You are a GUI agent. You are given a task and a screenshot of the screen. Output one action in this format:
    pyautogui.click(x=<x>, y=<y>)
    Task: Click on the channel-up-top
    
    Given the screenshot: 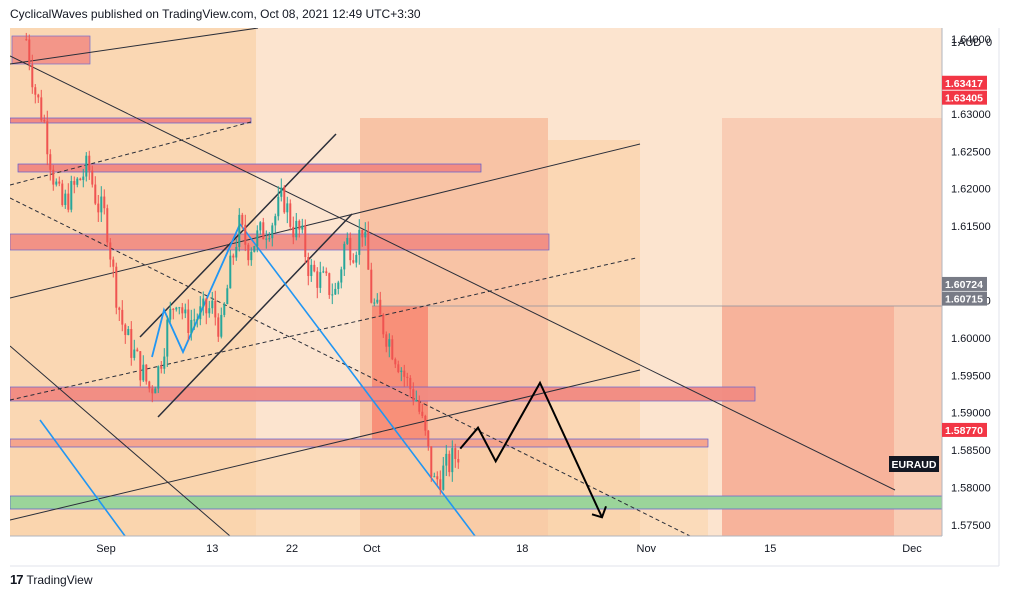 What is the action you would take?
    pyautogui.click(x=238, y=235)
    